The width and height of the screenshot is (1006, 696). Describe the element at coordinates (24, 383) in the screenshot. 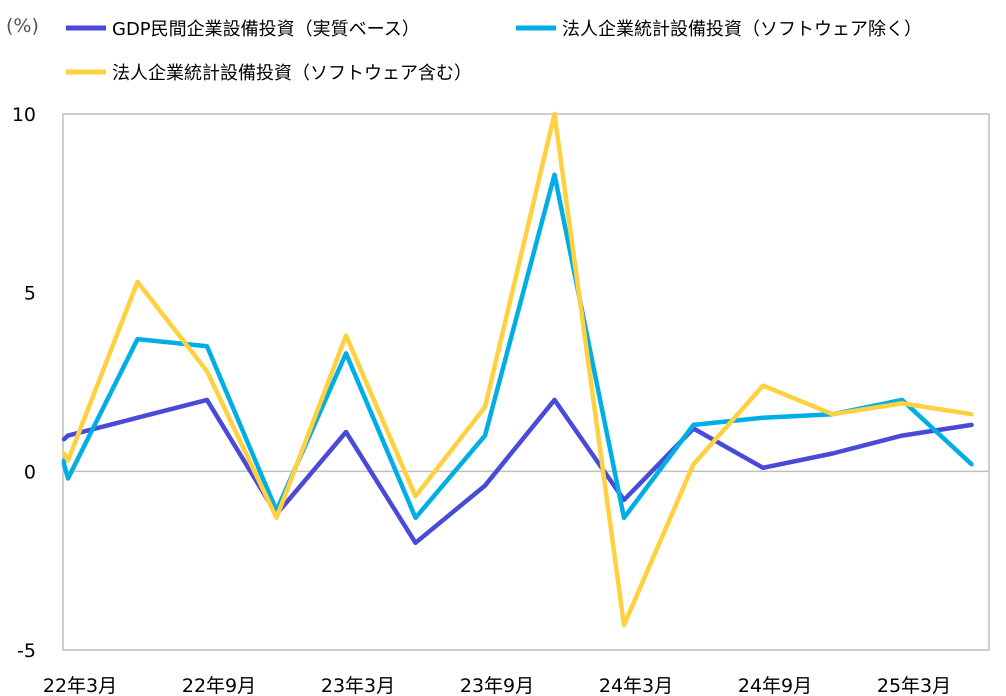

I see `y-axis-ticks: 10 5 0 -5` at that location.